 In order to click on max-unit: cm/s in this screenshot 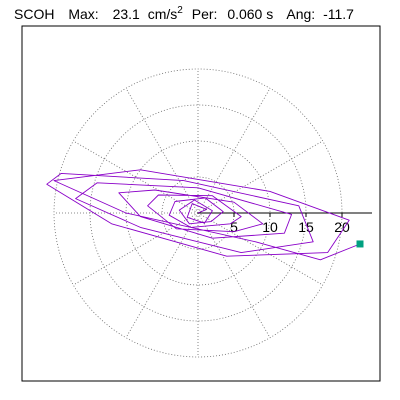, I will do `click(163, 14)`.